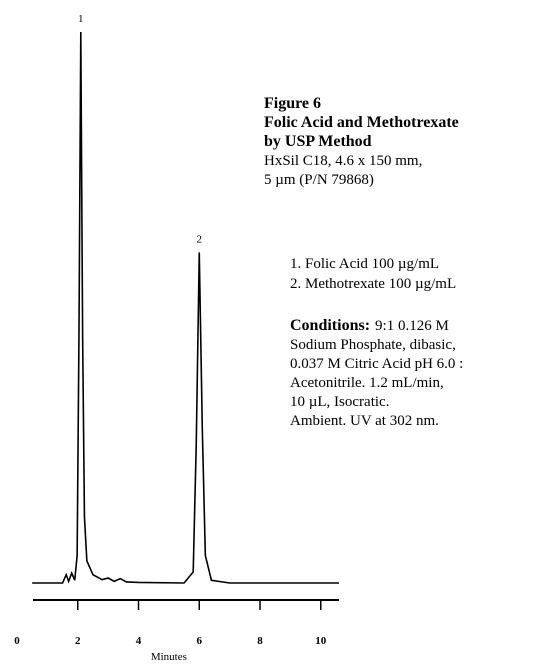 This screenshot has height=664, width=553. Describe the element at coordinates (364, 421) in the screenshot. I see `conditions-text: Ambient. UV at 302 nm.` at that location.